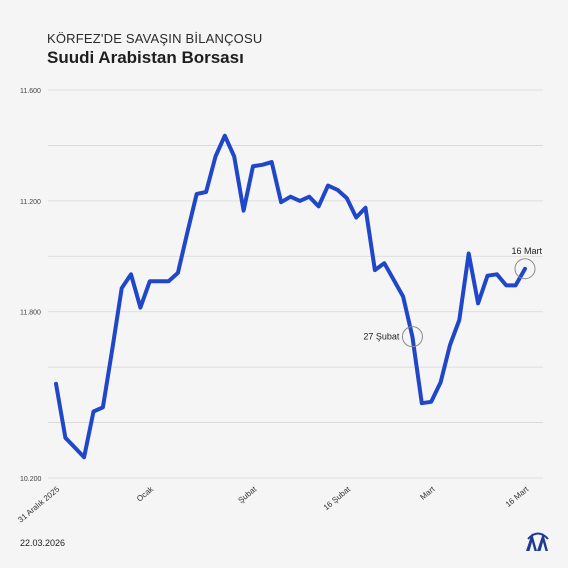 The height and width of the screenshot is (568, 568). I want to click on y-tick-label: 11.800, so click(30, 313).